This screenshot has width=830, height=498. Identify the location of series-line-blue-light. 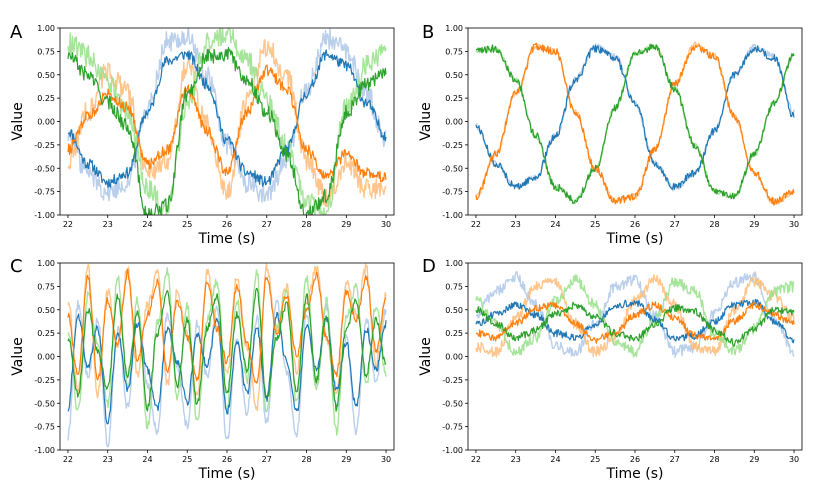
(227, 115).